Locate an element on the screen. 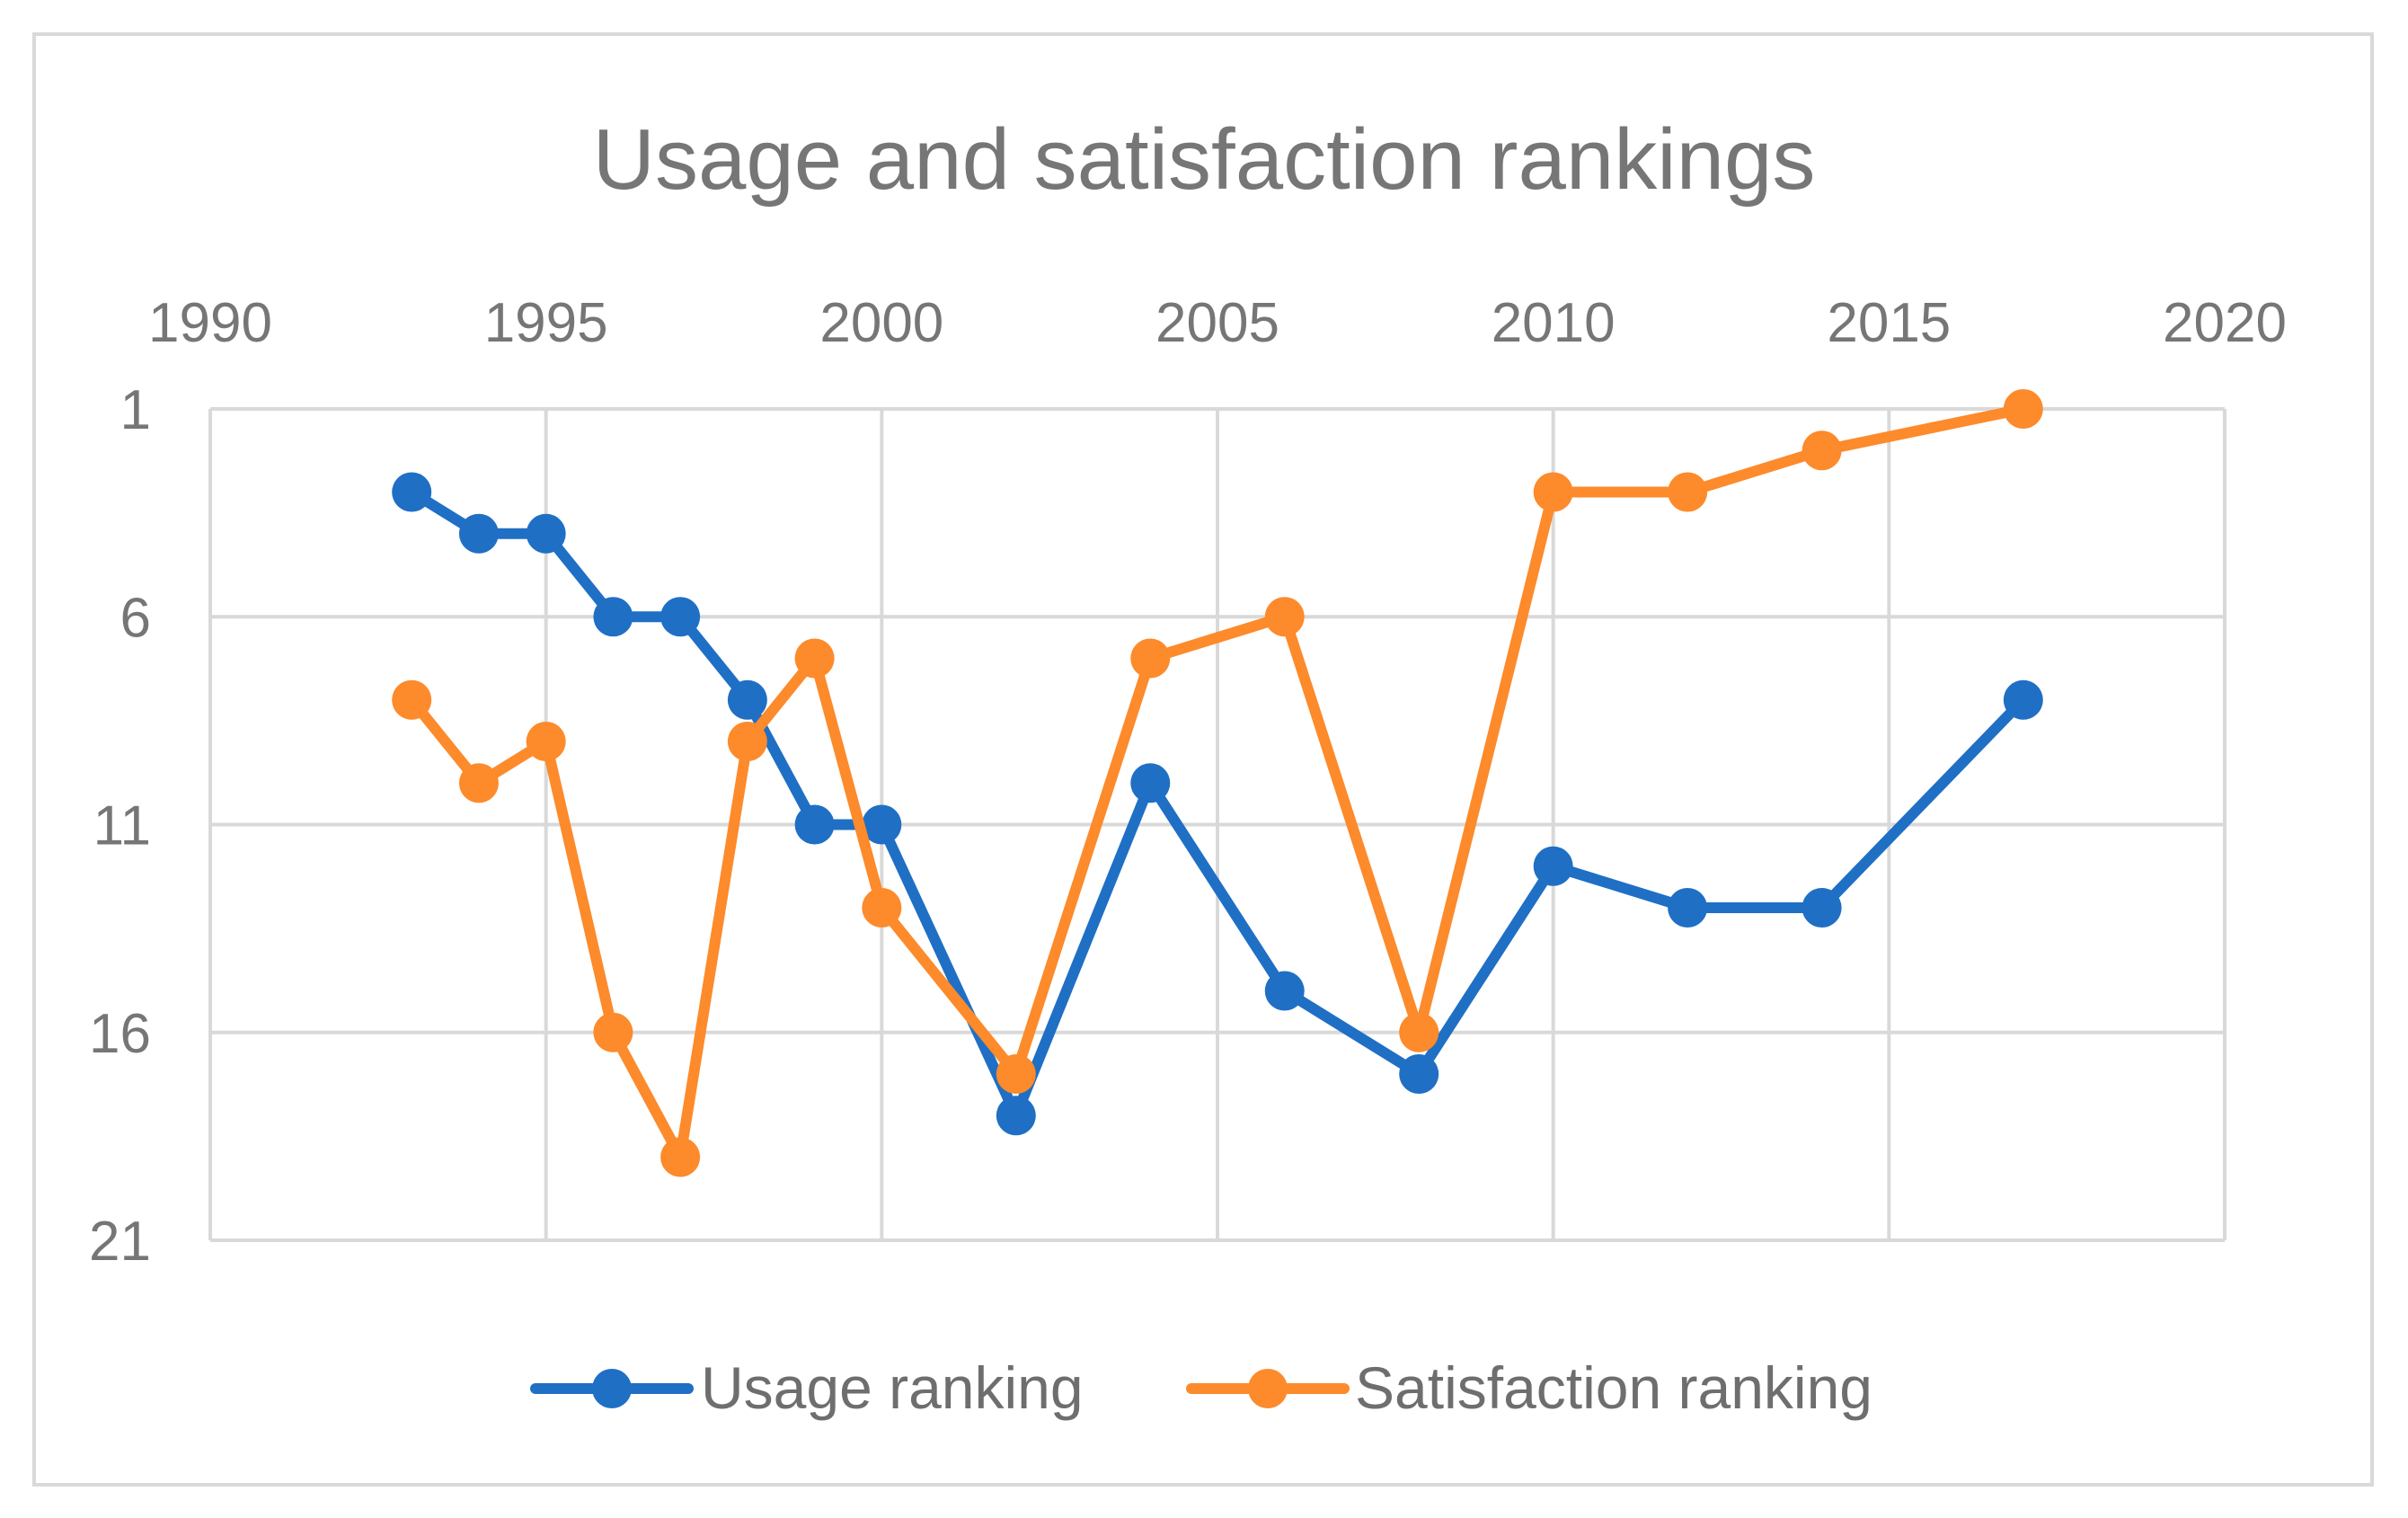 The image size is (2408, 1518). chart-title: Usage and satisfaction rankings is located at coordinates (1204, 160).